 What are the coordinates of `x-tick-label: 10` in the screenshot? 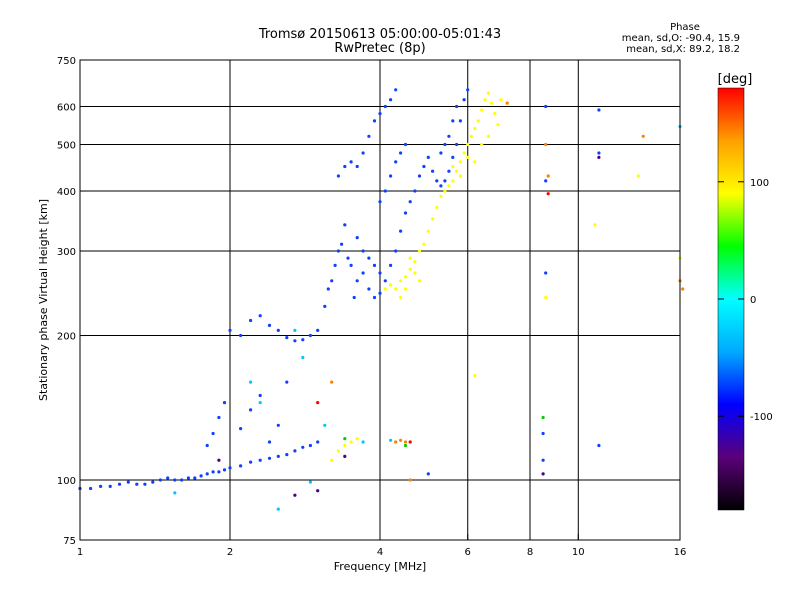 It's located at (578, 552).